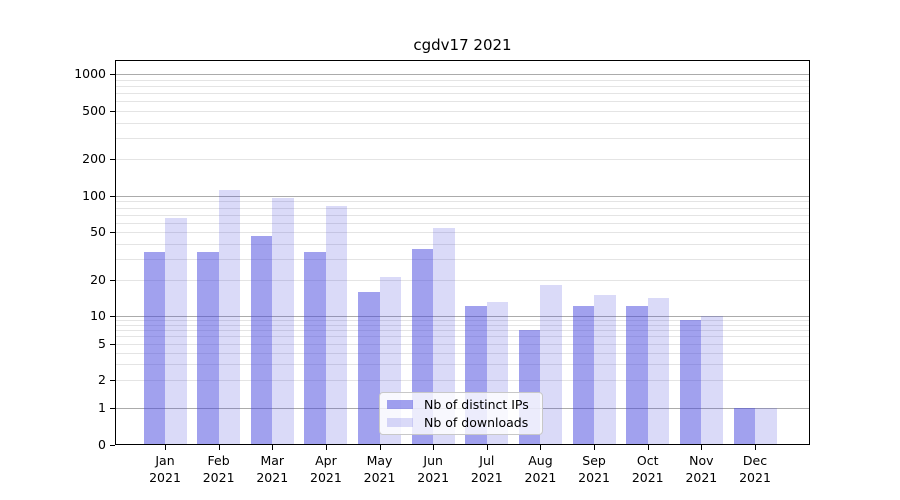 This screenshot has height=500, width=900. I want to click on bar-nb-of-downloads-feb-2021, so click(229, 317).